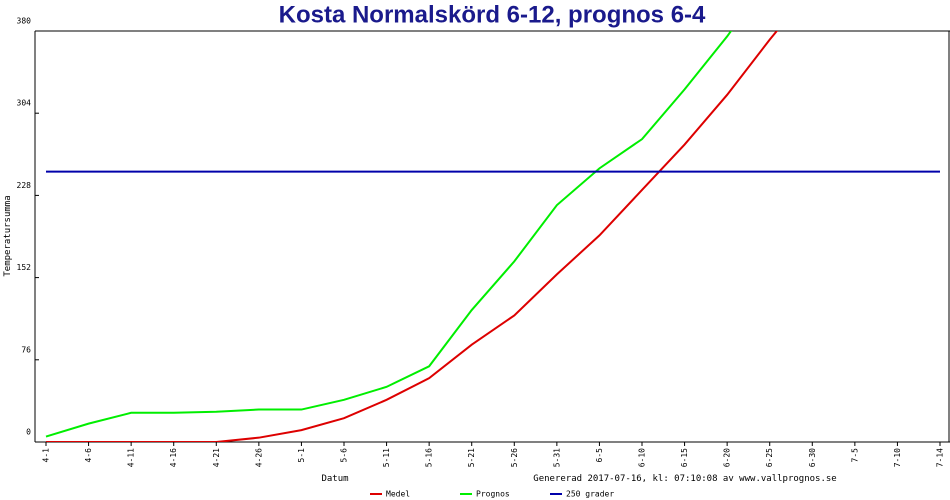 This screenshot has width=950, height=500. Describe the element at coordinates (88, 455) in the screenshot. I see `x-tick-label: 4-6` at that location.